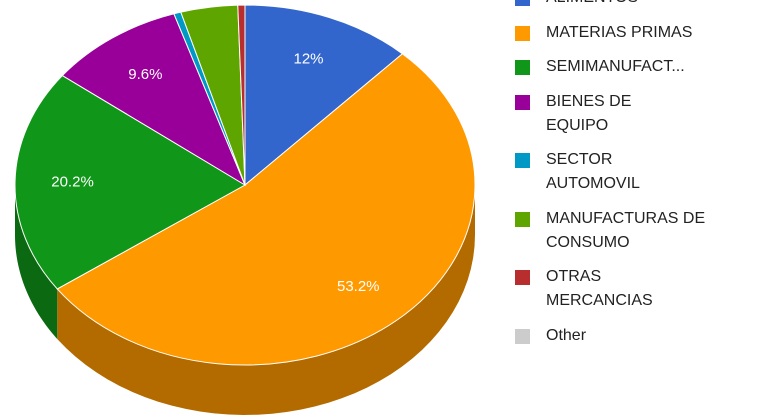 This screenshot has width=759, height=419. I want to click on legend-label: SECTOR AUTOMOVIL, so click(593, 171).